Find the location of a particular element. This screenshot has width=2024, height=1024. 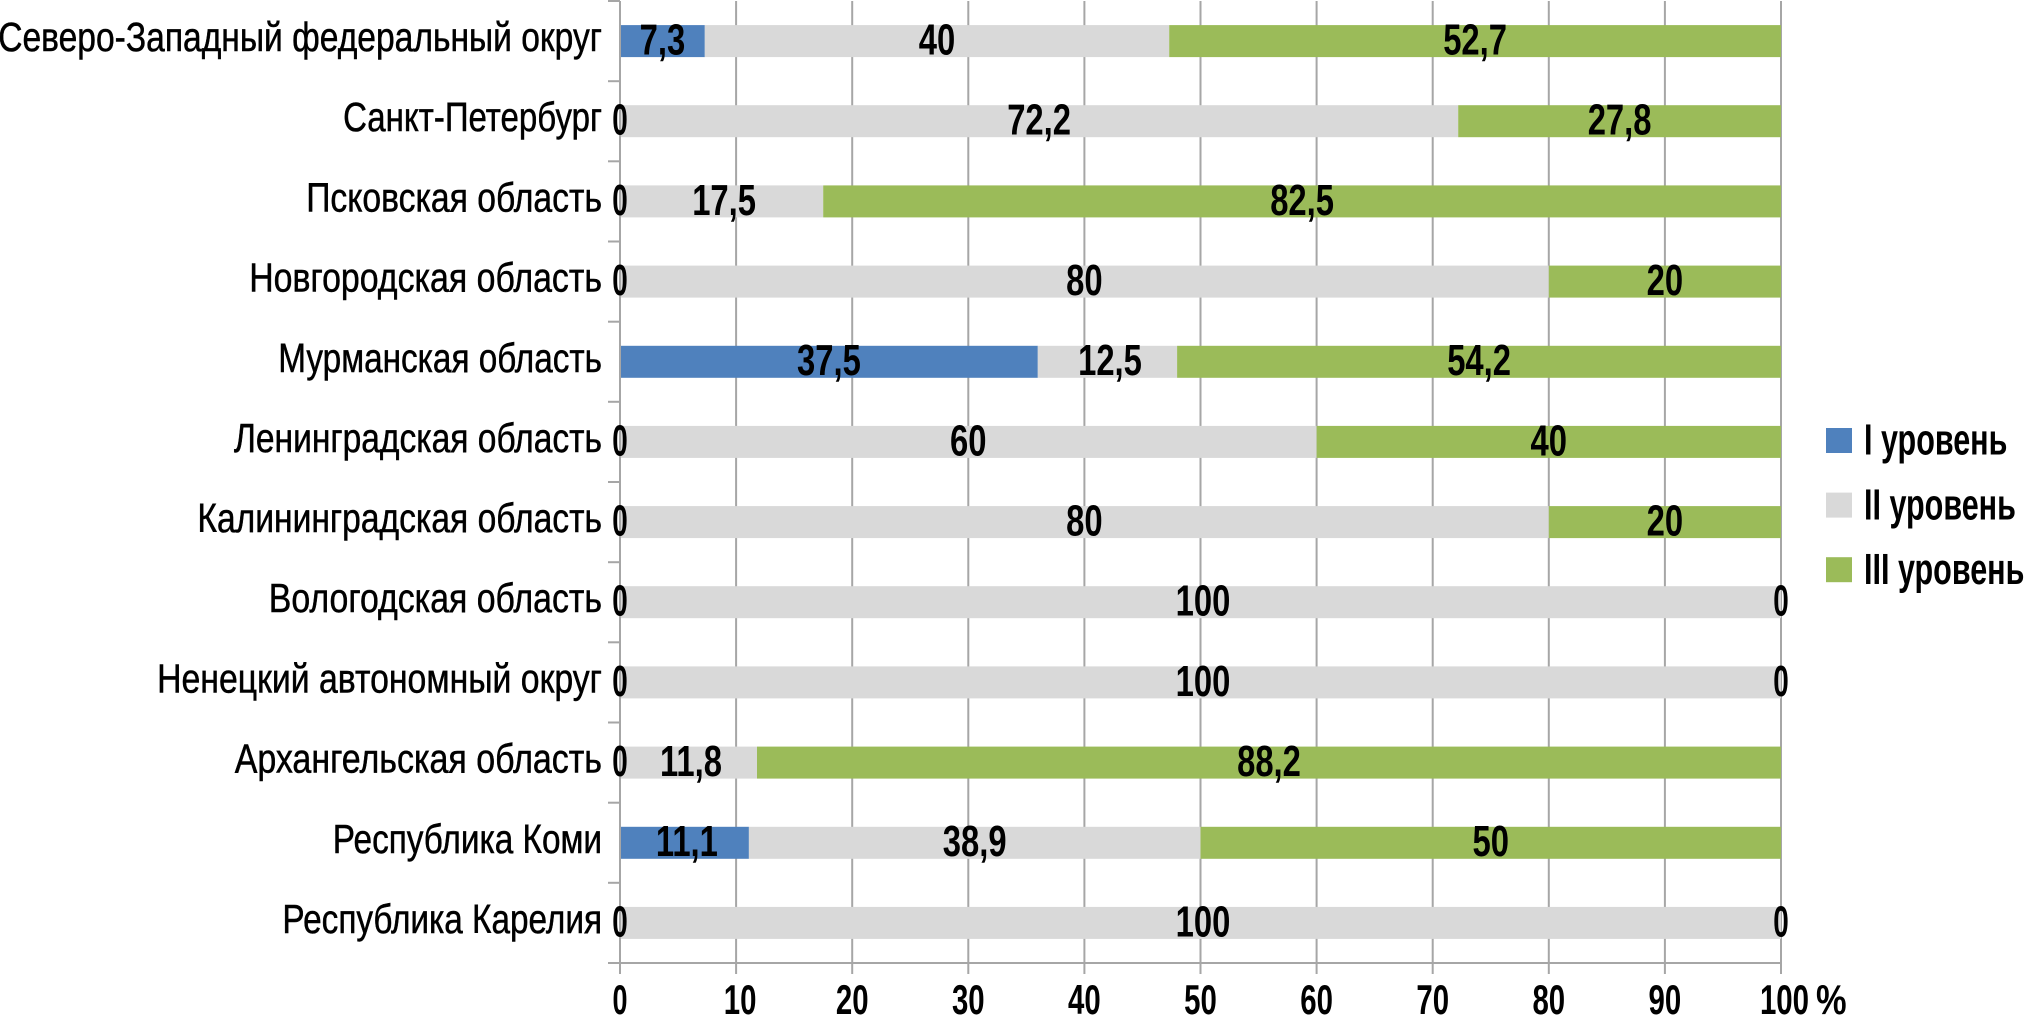

svg-text: 11,8 is located at coordinates (691, 761).